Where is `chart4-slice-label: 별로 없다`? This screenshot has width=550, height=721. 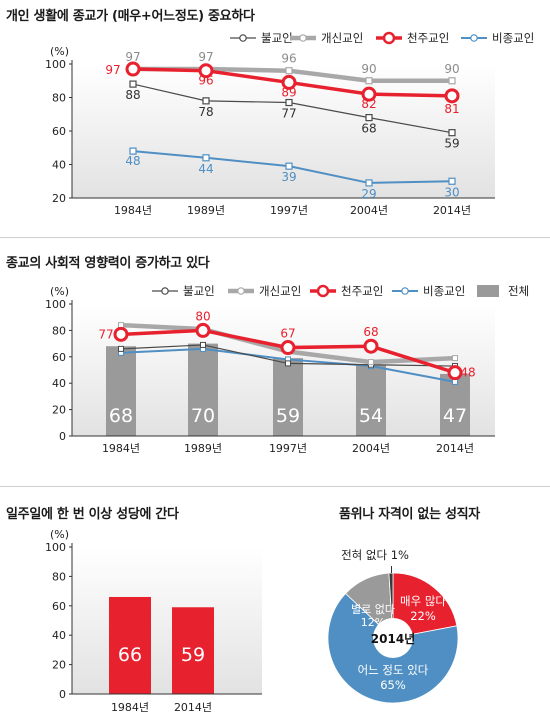
chart4-slice-label: 별로 없다 is located at coordinates (373, 609).